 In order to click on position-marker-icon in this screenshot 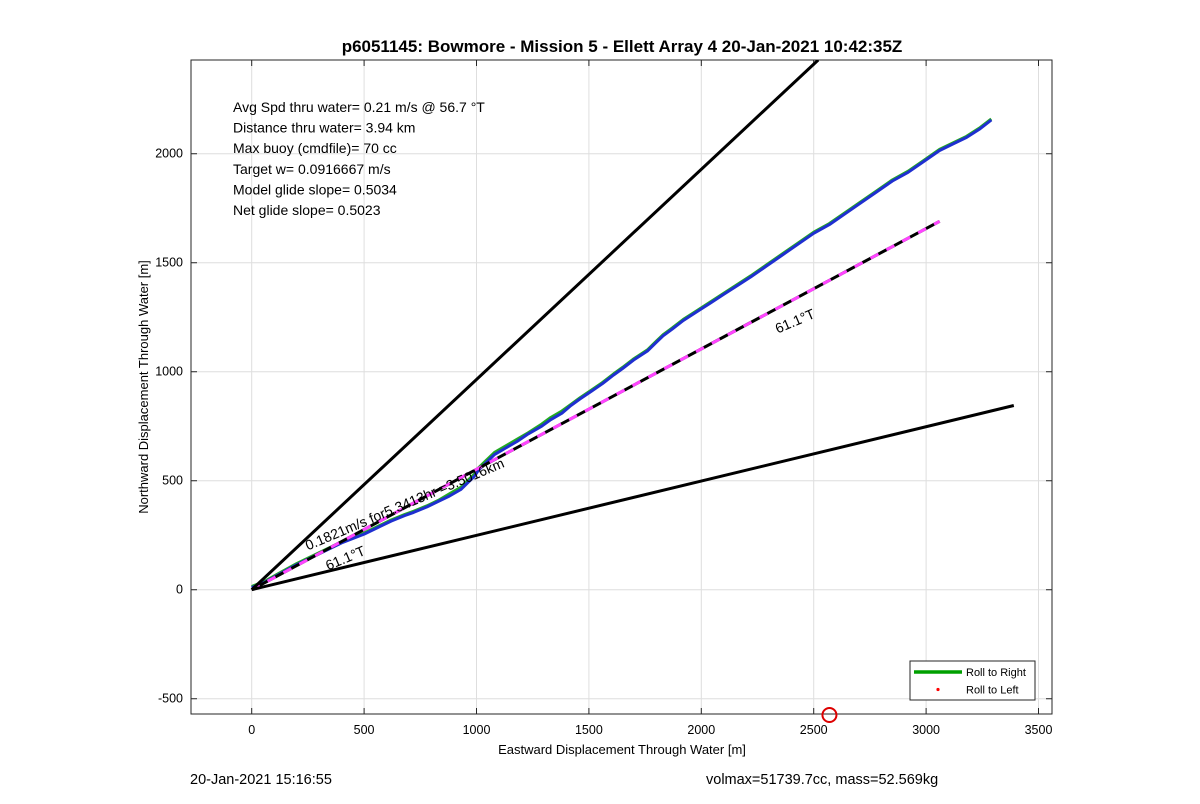, I will do `click(829, 715)`.